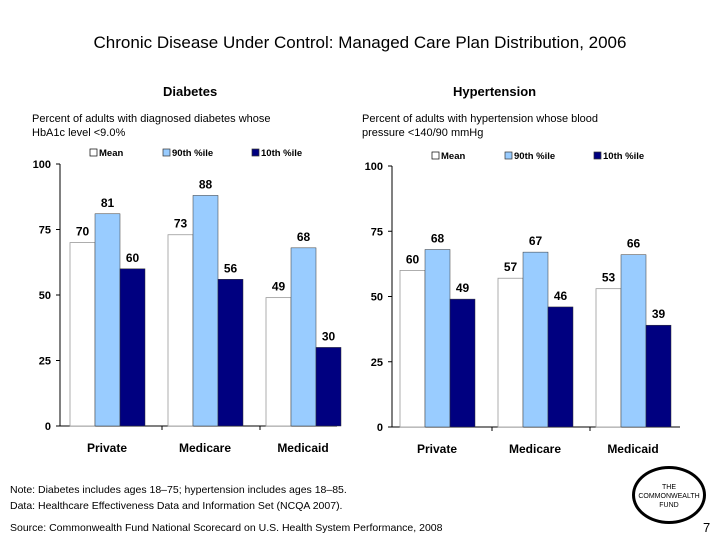 The image size is (720, 540). Describe the element at coordinates (281, 153) in the screenshot. I see `diabetes-legend-label: 10th %ile` at that location.